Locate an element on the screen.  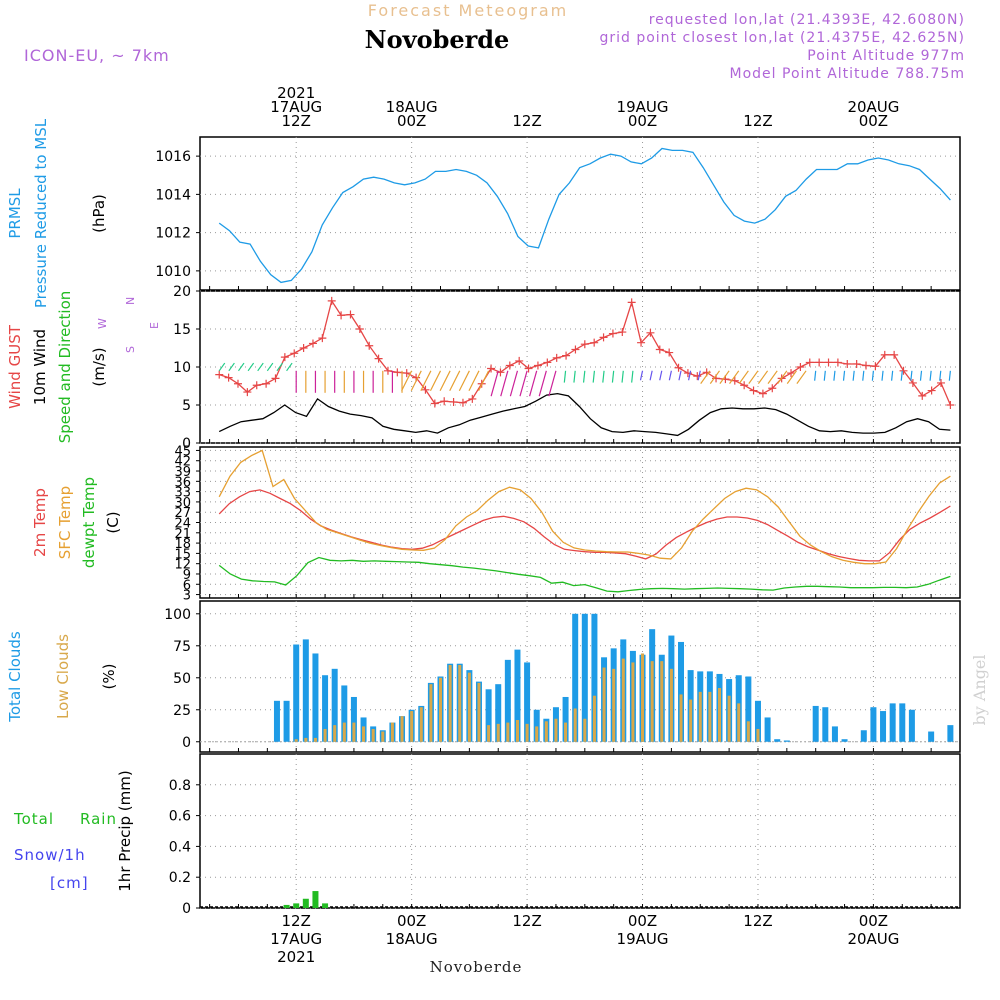
snow-unit-label: [cm] is located at coordinates (69, 883).